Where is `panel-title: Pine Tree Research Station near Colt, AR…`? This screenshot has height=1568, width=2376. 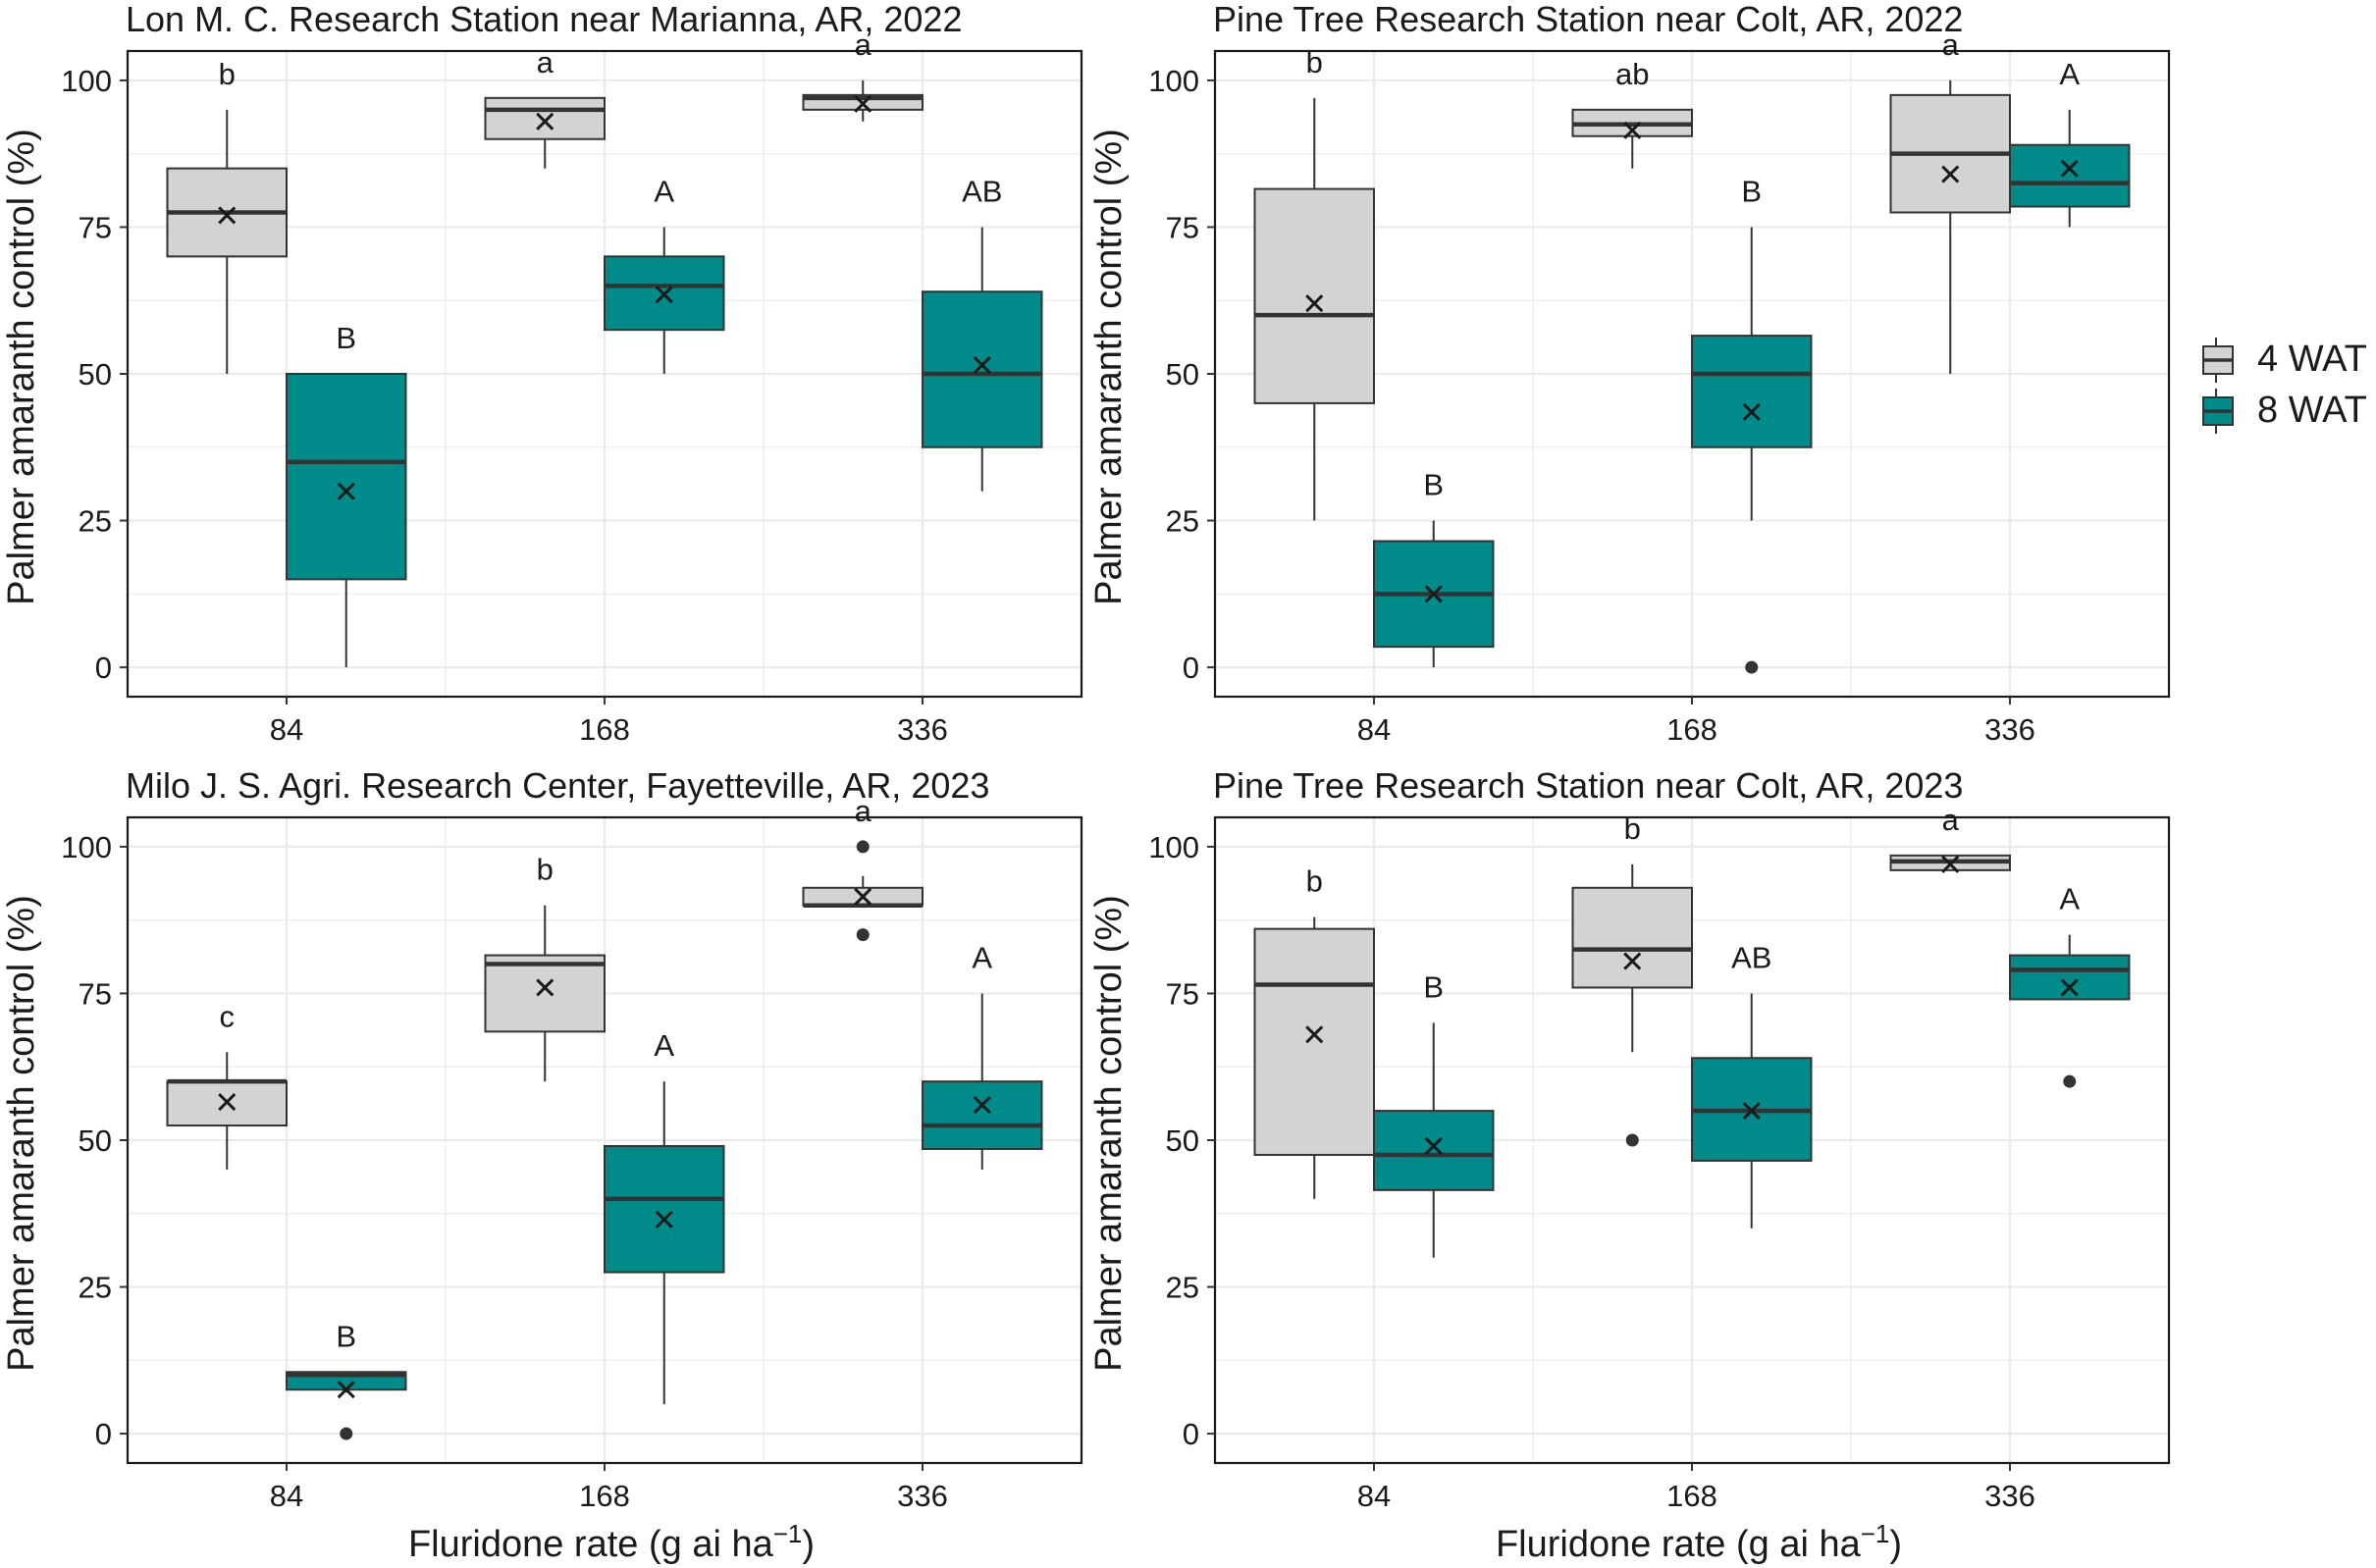 panel-title: Pine Tree Research Station near Colt, AR… is located at coordinates (1588, 19).